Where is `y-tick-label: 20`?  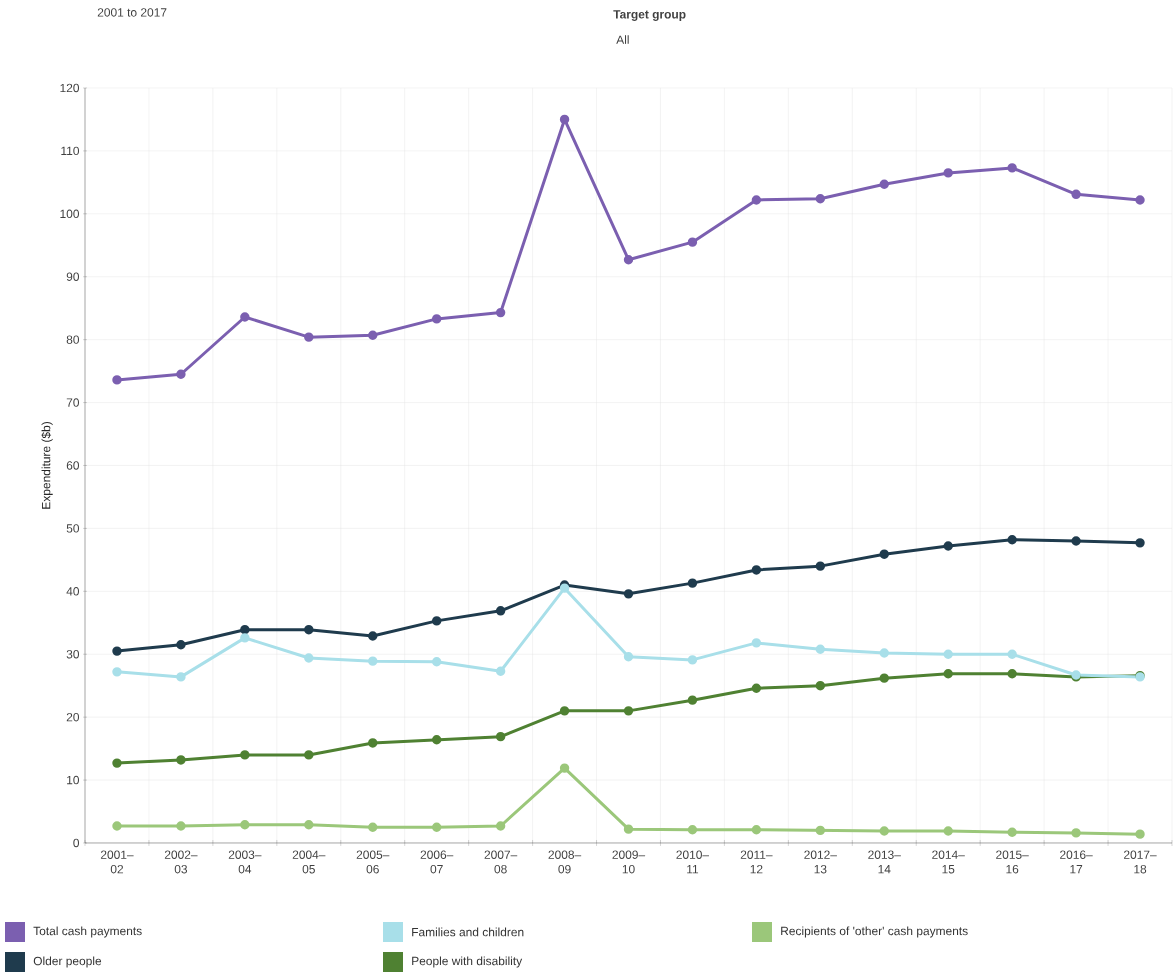
y-tick-label: 20 is located at coordinates (73, 717).